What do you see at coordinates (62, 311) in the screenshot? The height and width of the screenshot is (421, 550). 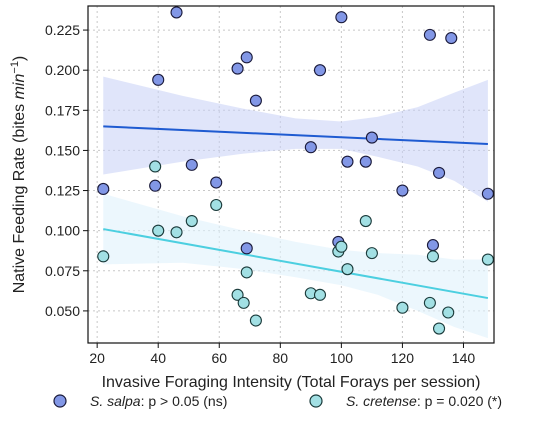 I see `y-tick-label: 0.050` at bounding box center [62, 311].